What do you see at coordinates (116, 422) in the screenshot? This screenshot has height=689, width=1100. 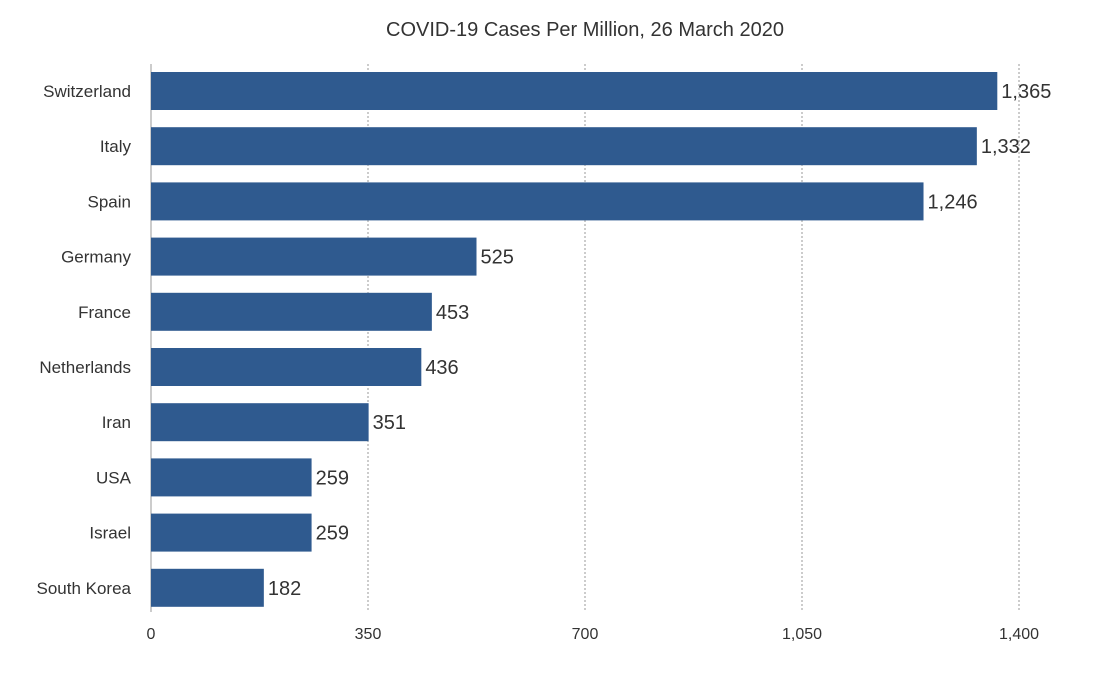 I see `category-label: Iran` at bounding box center [116, 422].